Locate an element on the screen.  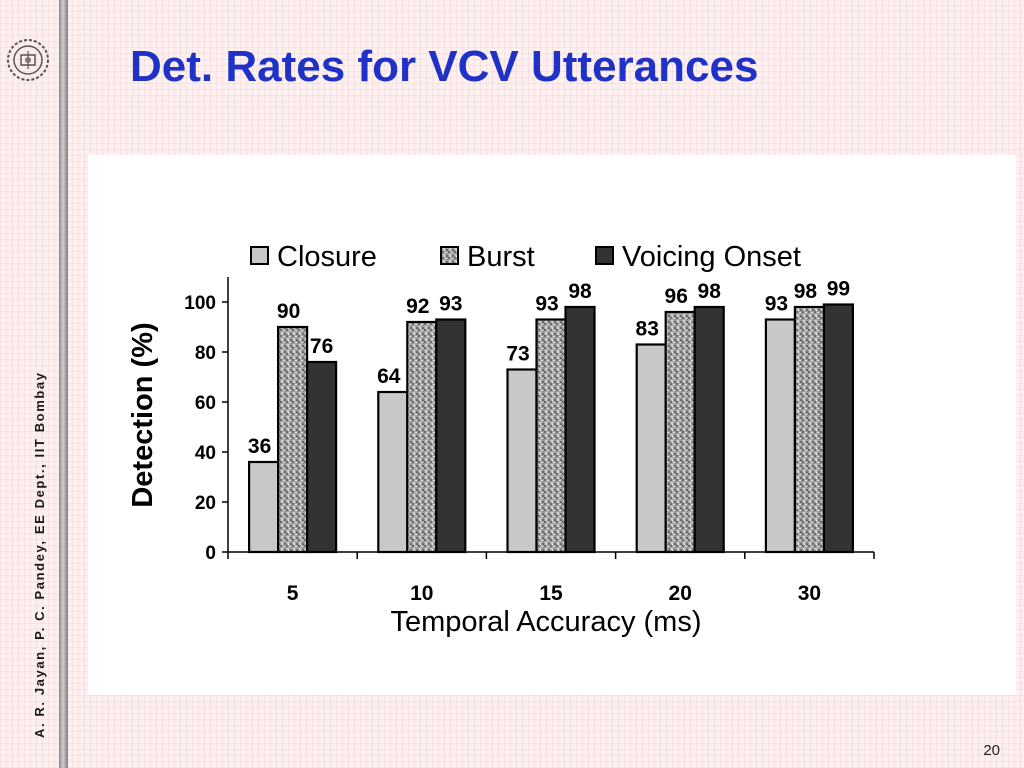
data-label: 83 is located at coordinates (647, 329).